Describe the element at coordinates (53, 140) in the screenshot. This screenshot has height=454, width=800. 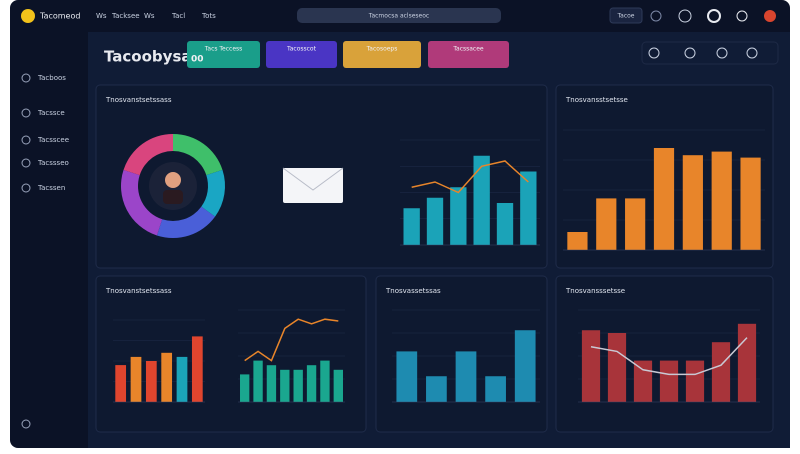
I see `sidebar-item: Tacsscee` at that location.